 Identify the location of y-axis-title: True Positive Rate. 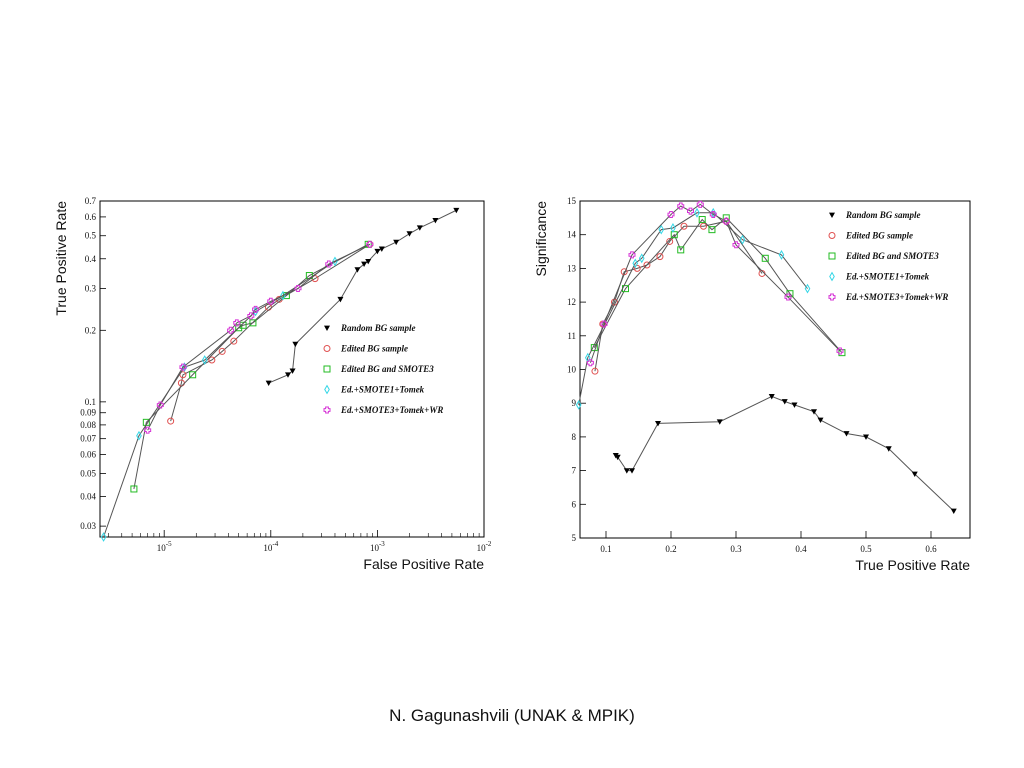
(61, 258).